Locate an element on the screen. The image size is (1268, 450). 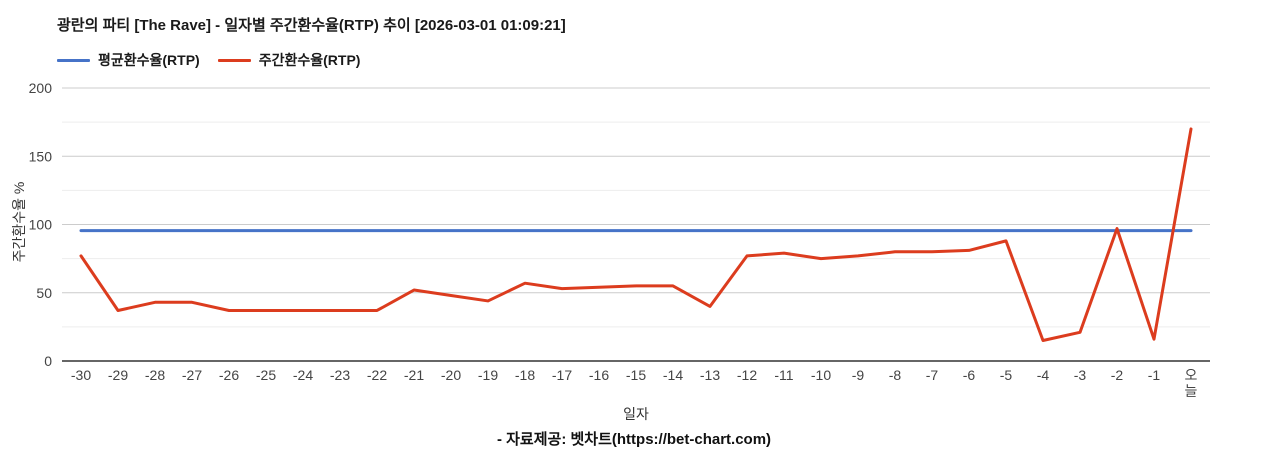
x-tick-label: -2 is located at coordinates (1117, 375).